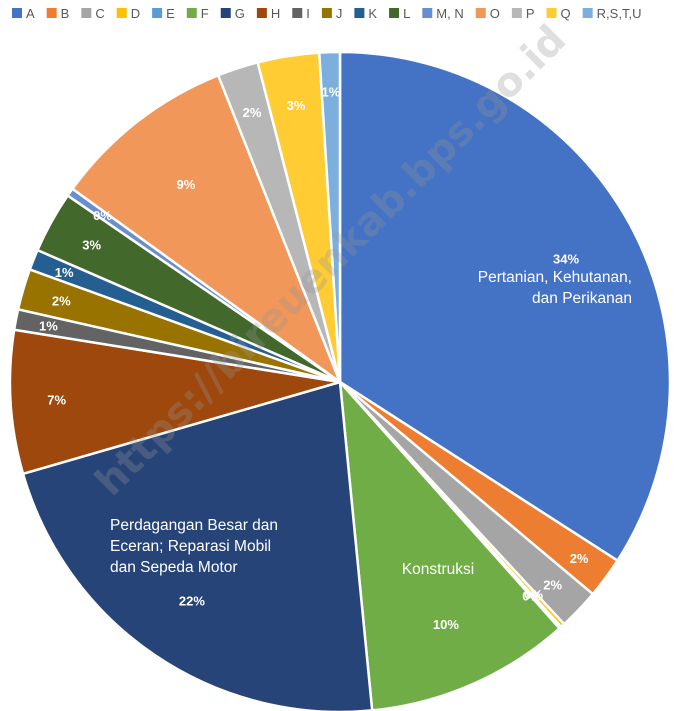 The height and width of the screenshot is (711, 676). What do you see at coordinates (65, 13) in the screenshot?
I see `legend-label: B` at bounding box center [65, 13].